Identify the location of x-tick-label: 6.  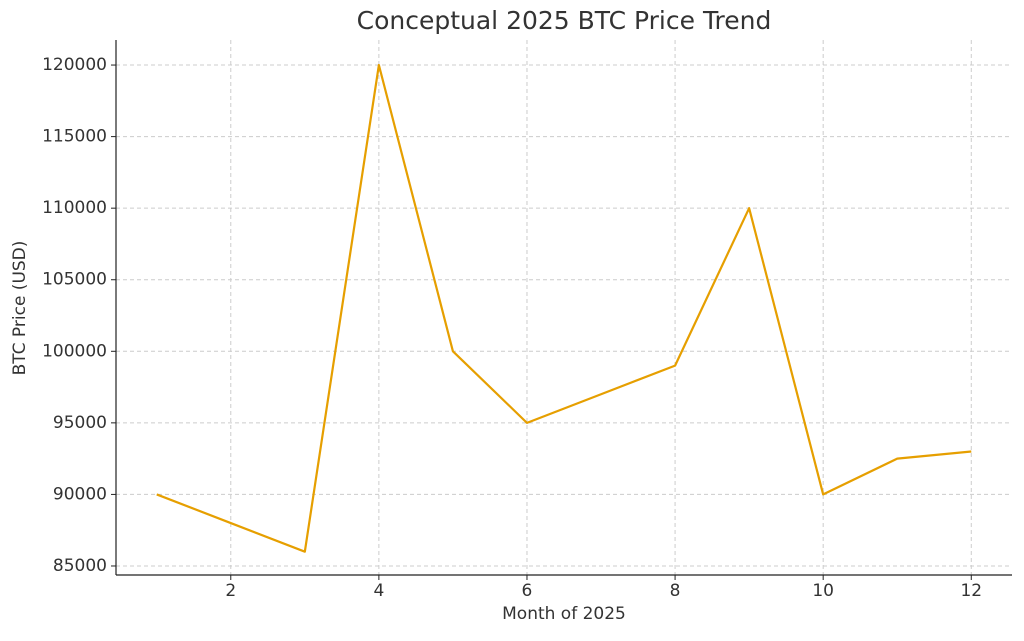
(527, 591).